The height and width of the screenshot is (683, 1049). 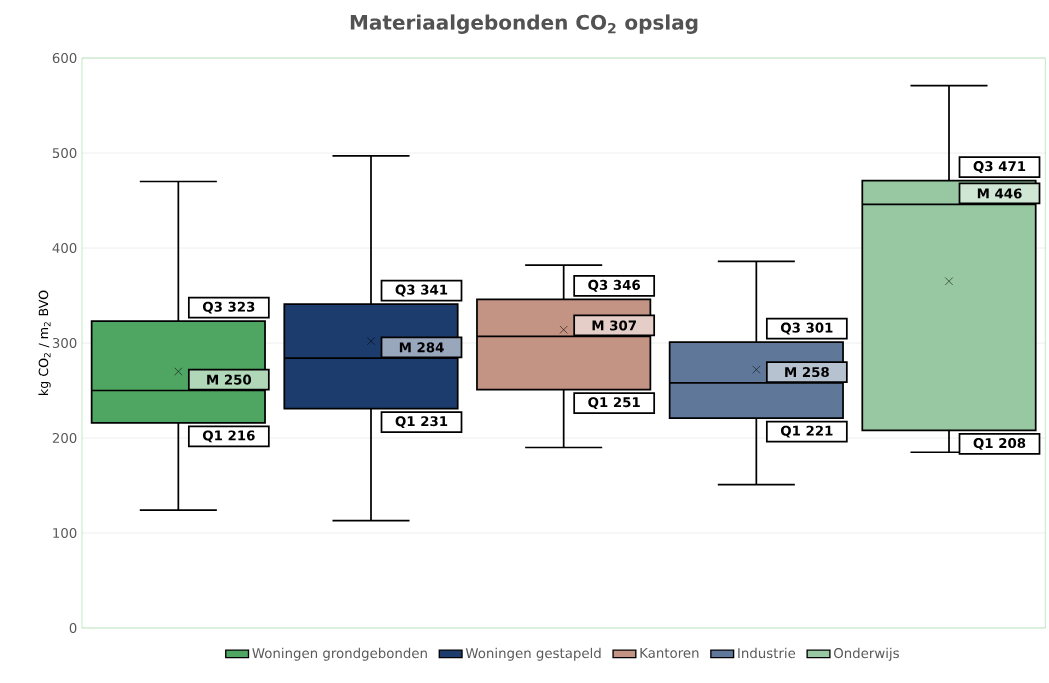 I want to click on legend-label: Woningen gestapeld, so click(x=533, y=654).